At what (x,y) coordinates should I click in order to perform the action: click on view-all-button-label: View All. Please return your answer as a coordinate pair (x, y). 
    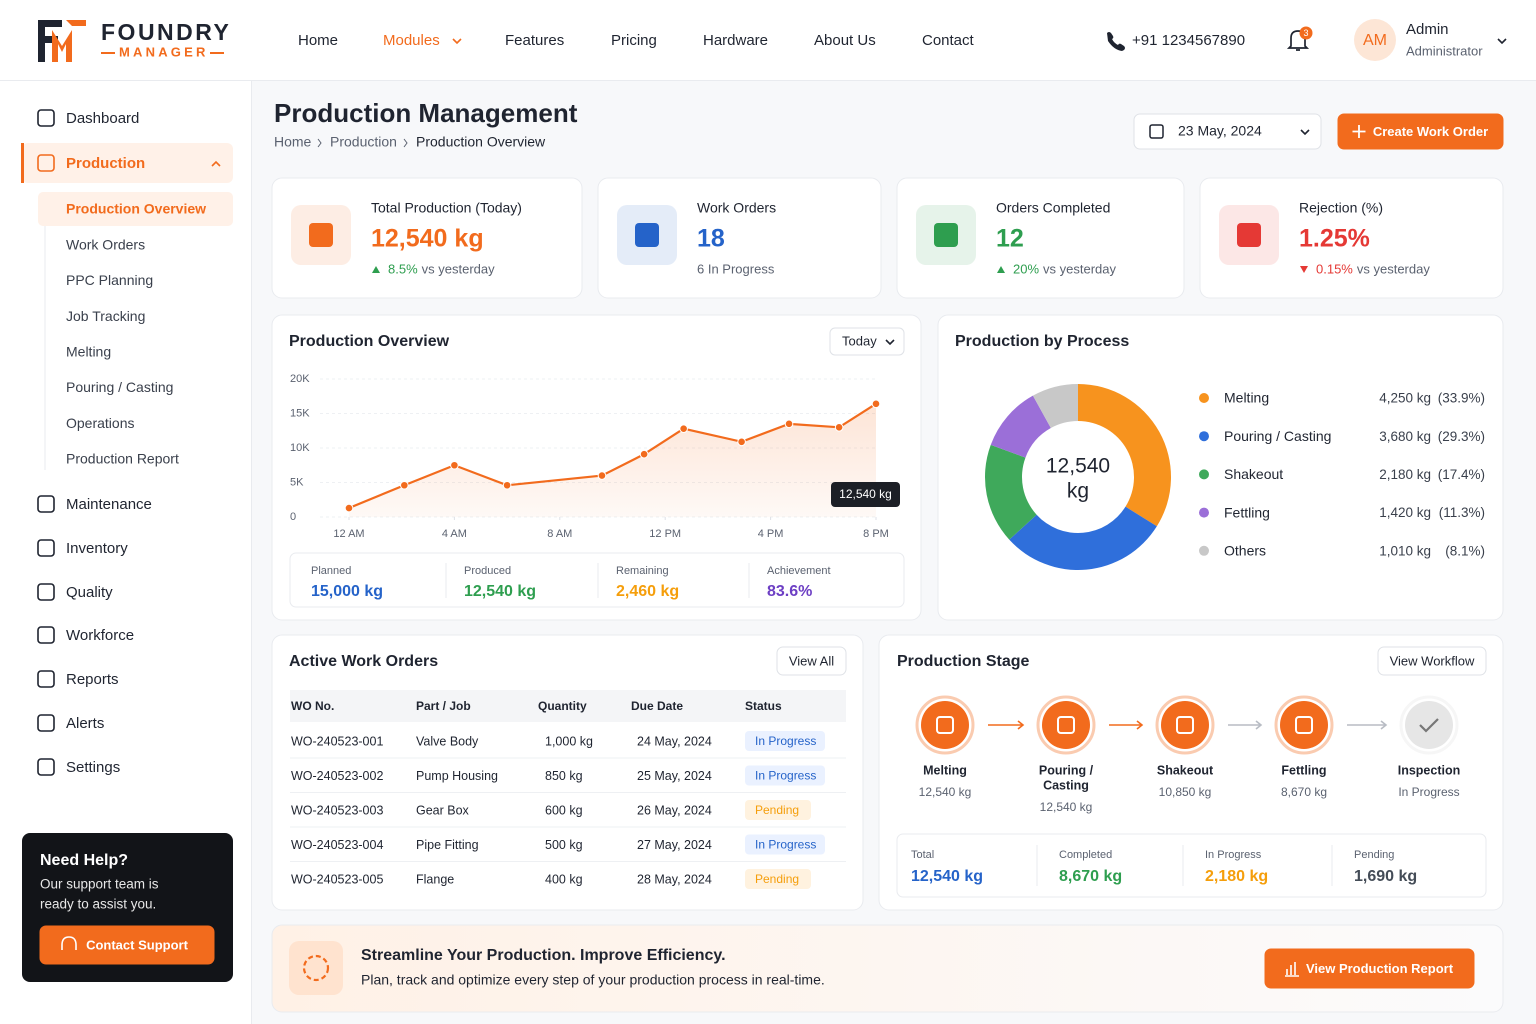
    Looking at the image, I should click on (811, 660).